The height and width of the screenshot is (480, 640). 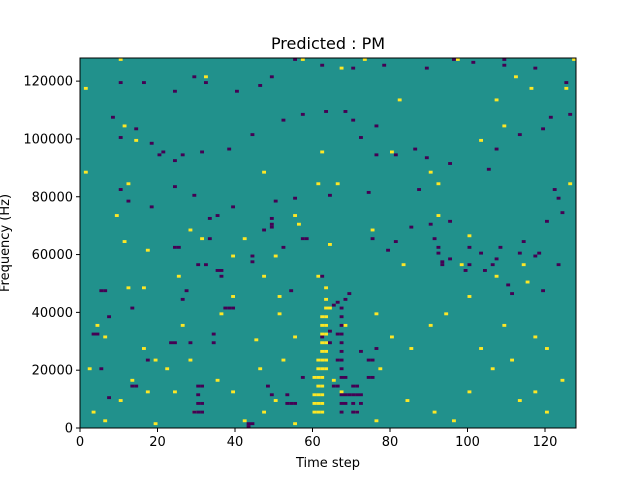 What do you see at coordinates (69, 429) in the screenshot?
I see `y-tick-label: 0` at bounding box center [69, 429].